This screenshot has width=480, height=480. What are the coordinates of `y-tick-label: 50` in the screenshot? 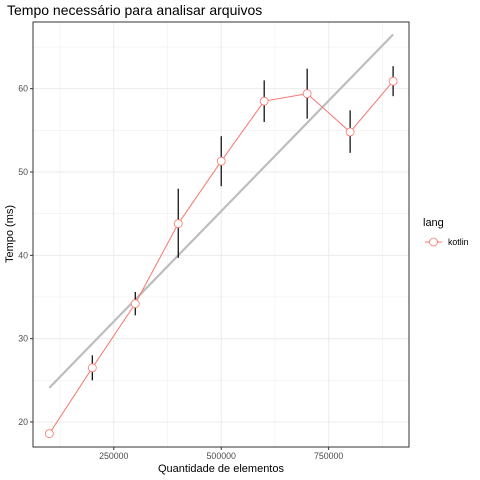 It's located at (23, 172).